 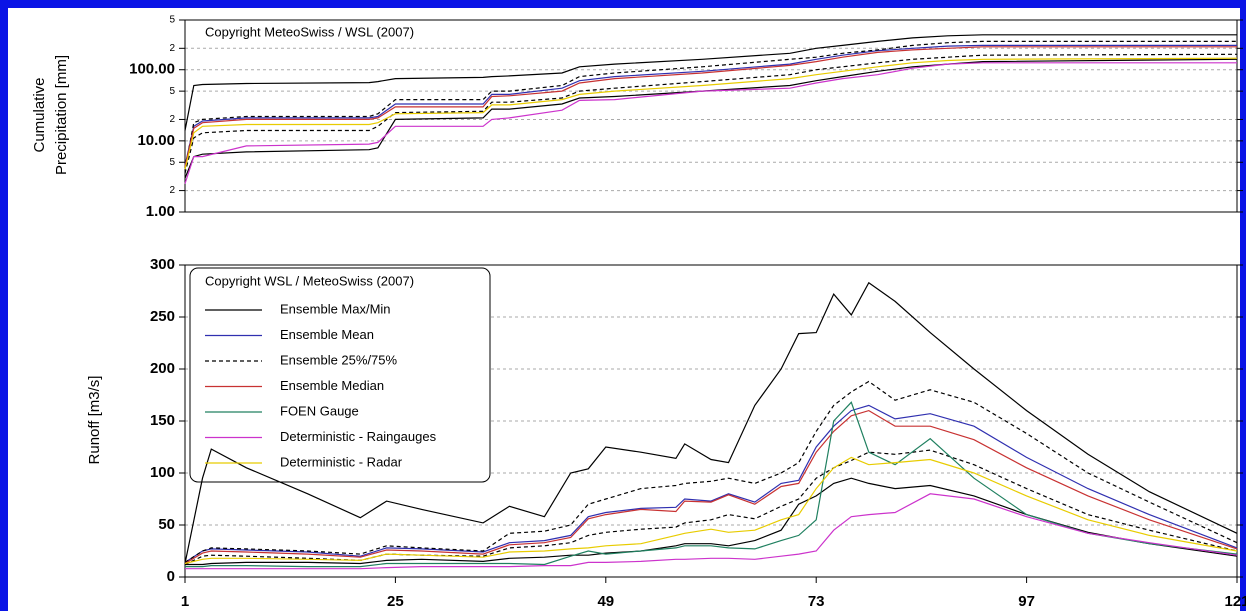 I want to click on x-tick-label: 1, so click(x=185, y=601).